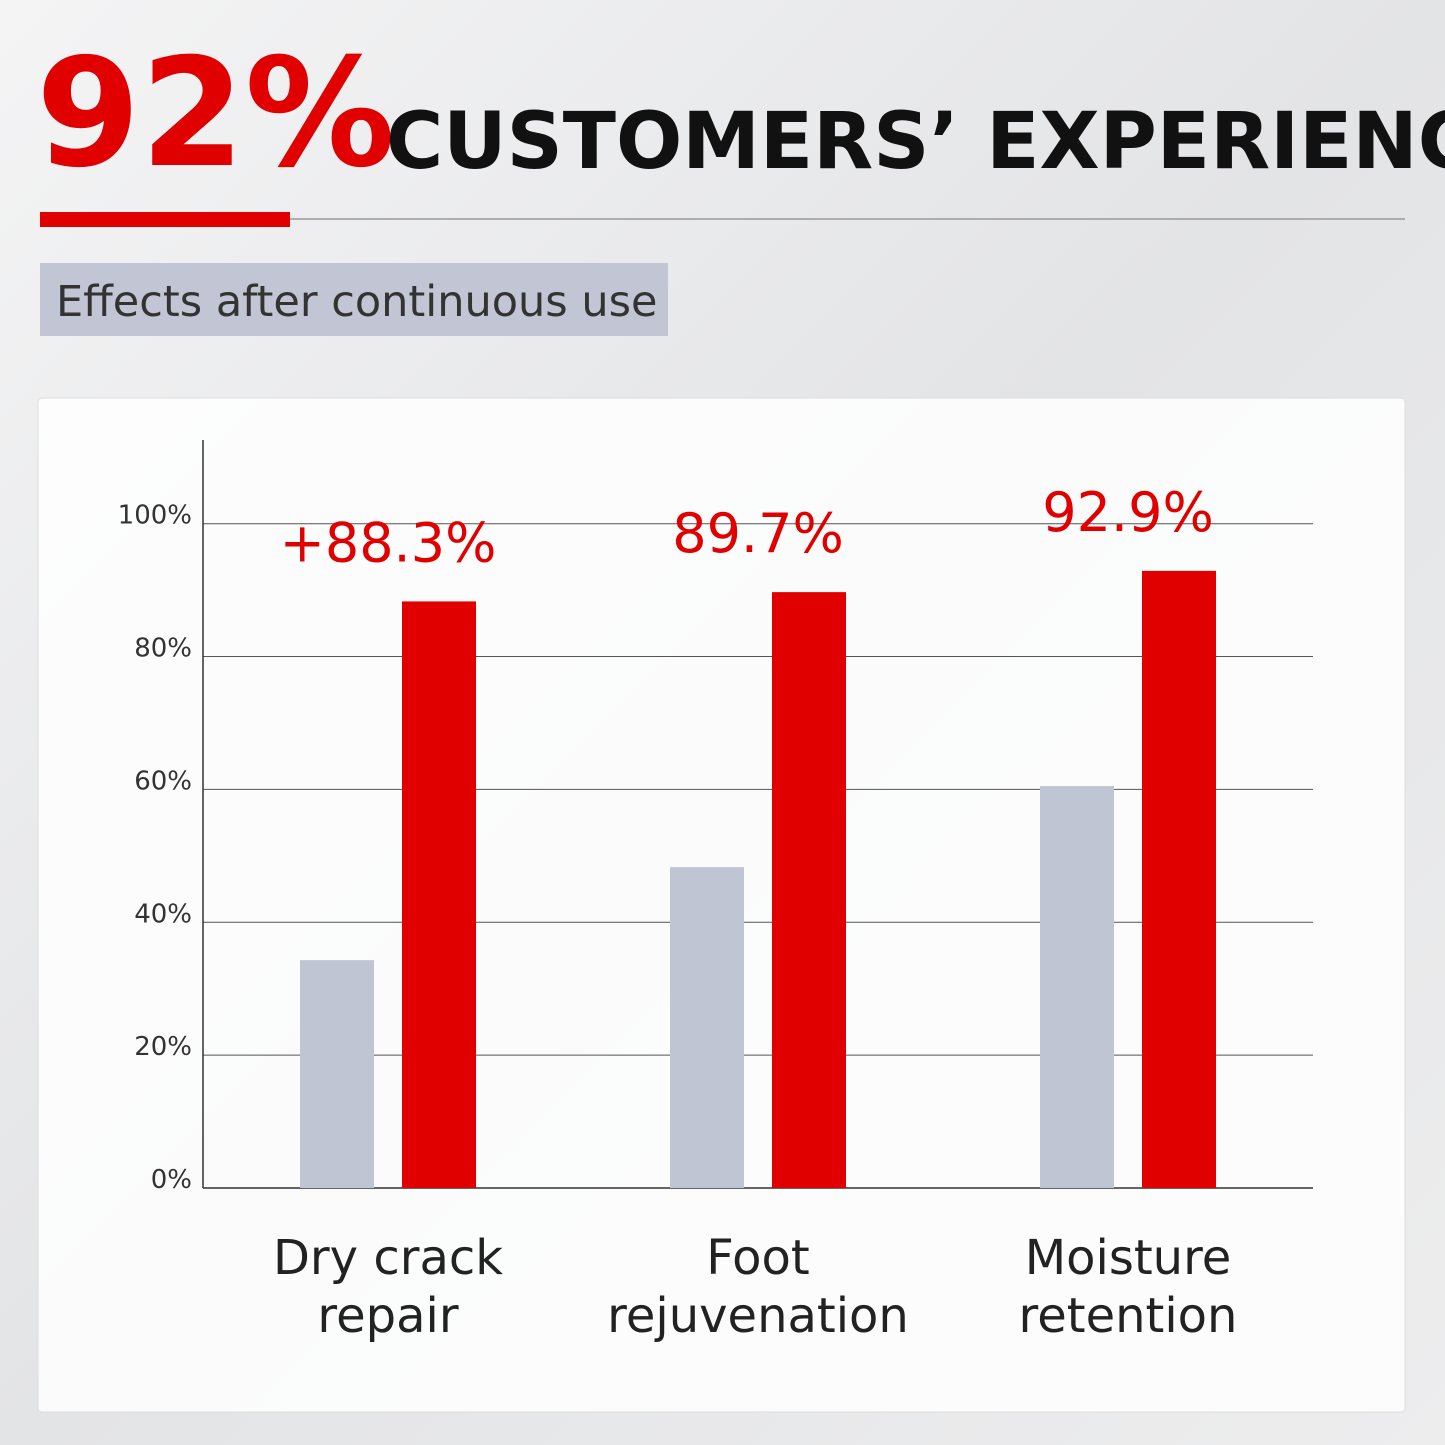  Describe the element at coordinates (757, 1258) in the screenshot. I see `x-tick-label: Foot` at that location.